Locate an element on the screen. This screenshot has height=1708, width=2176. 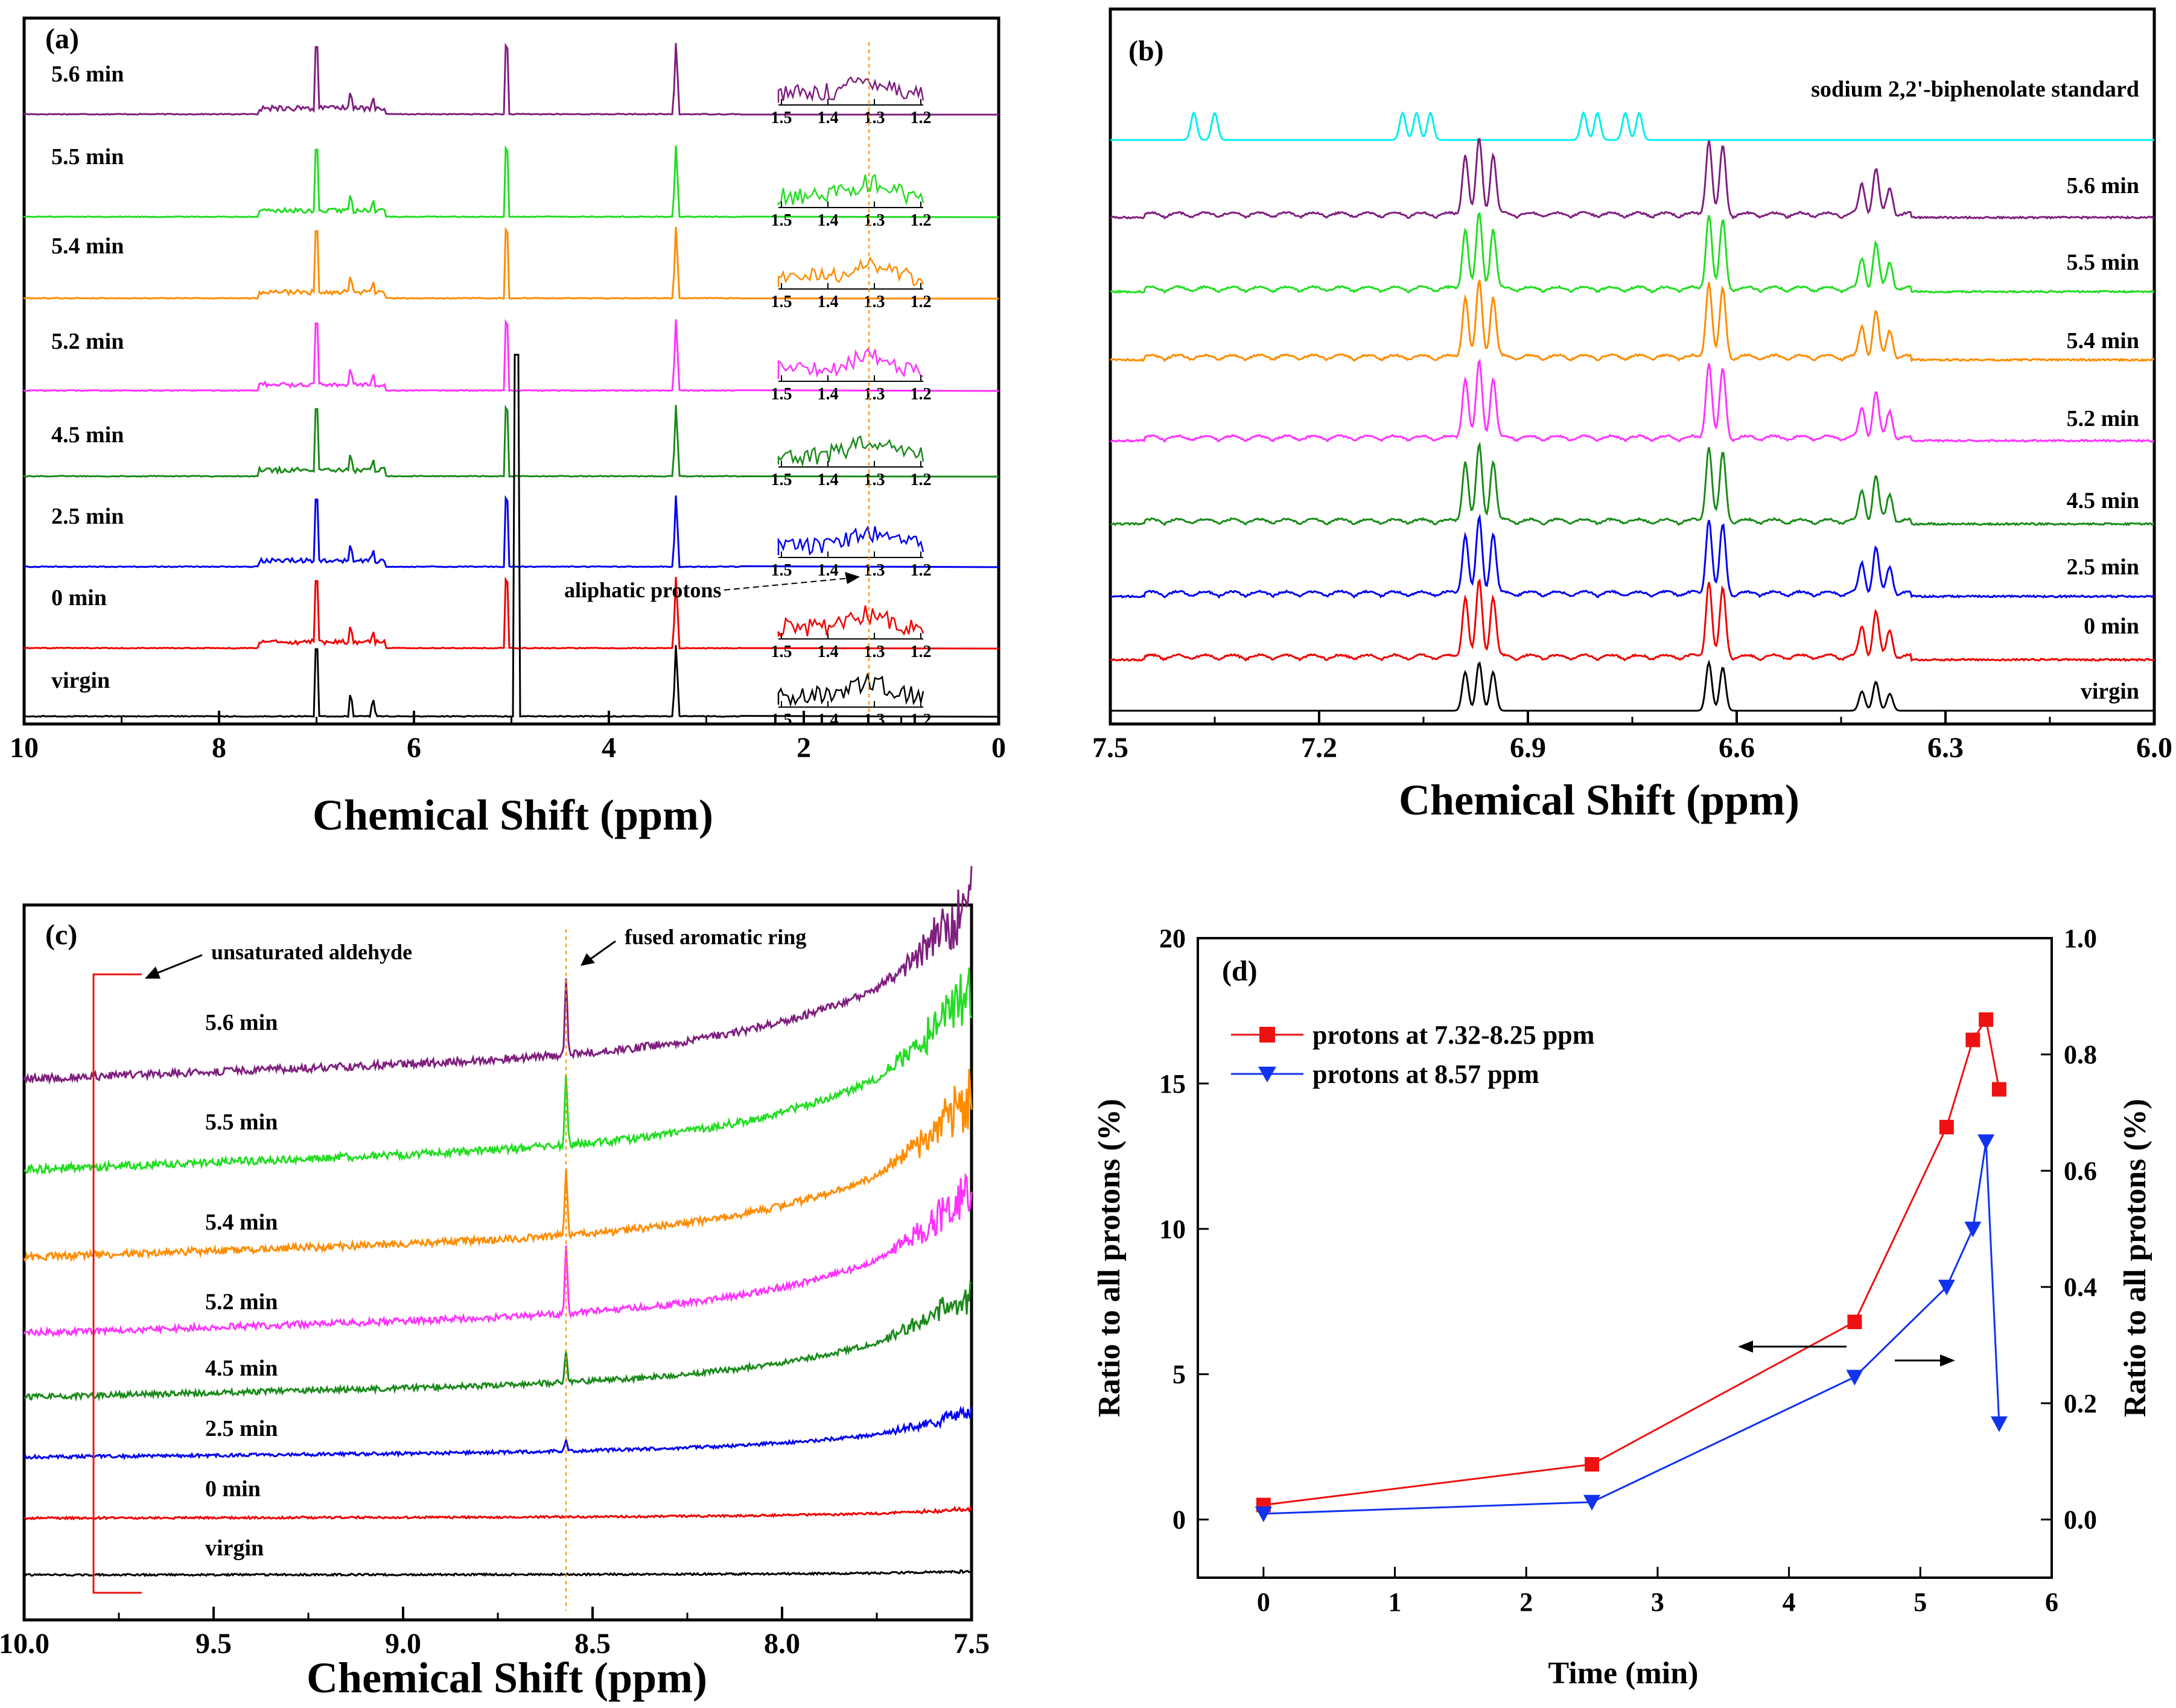
panel-a-x-axis: 10 8 6 4 2 0 is located at coordinates (508, 738).